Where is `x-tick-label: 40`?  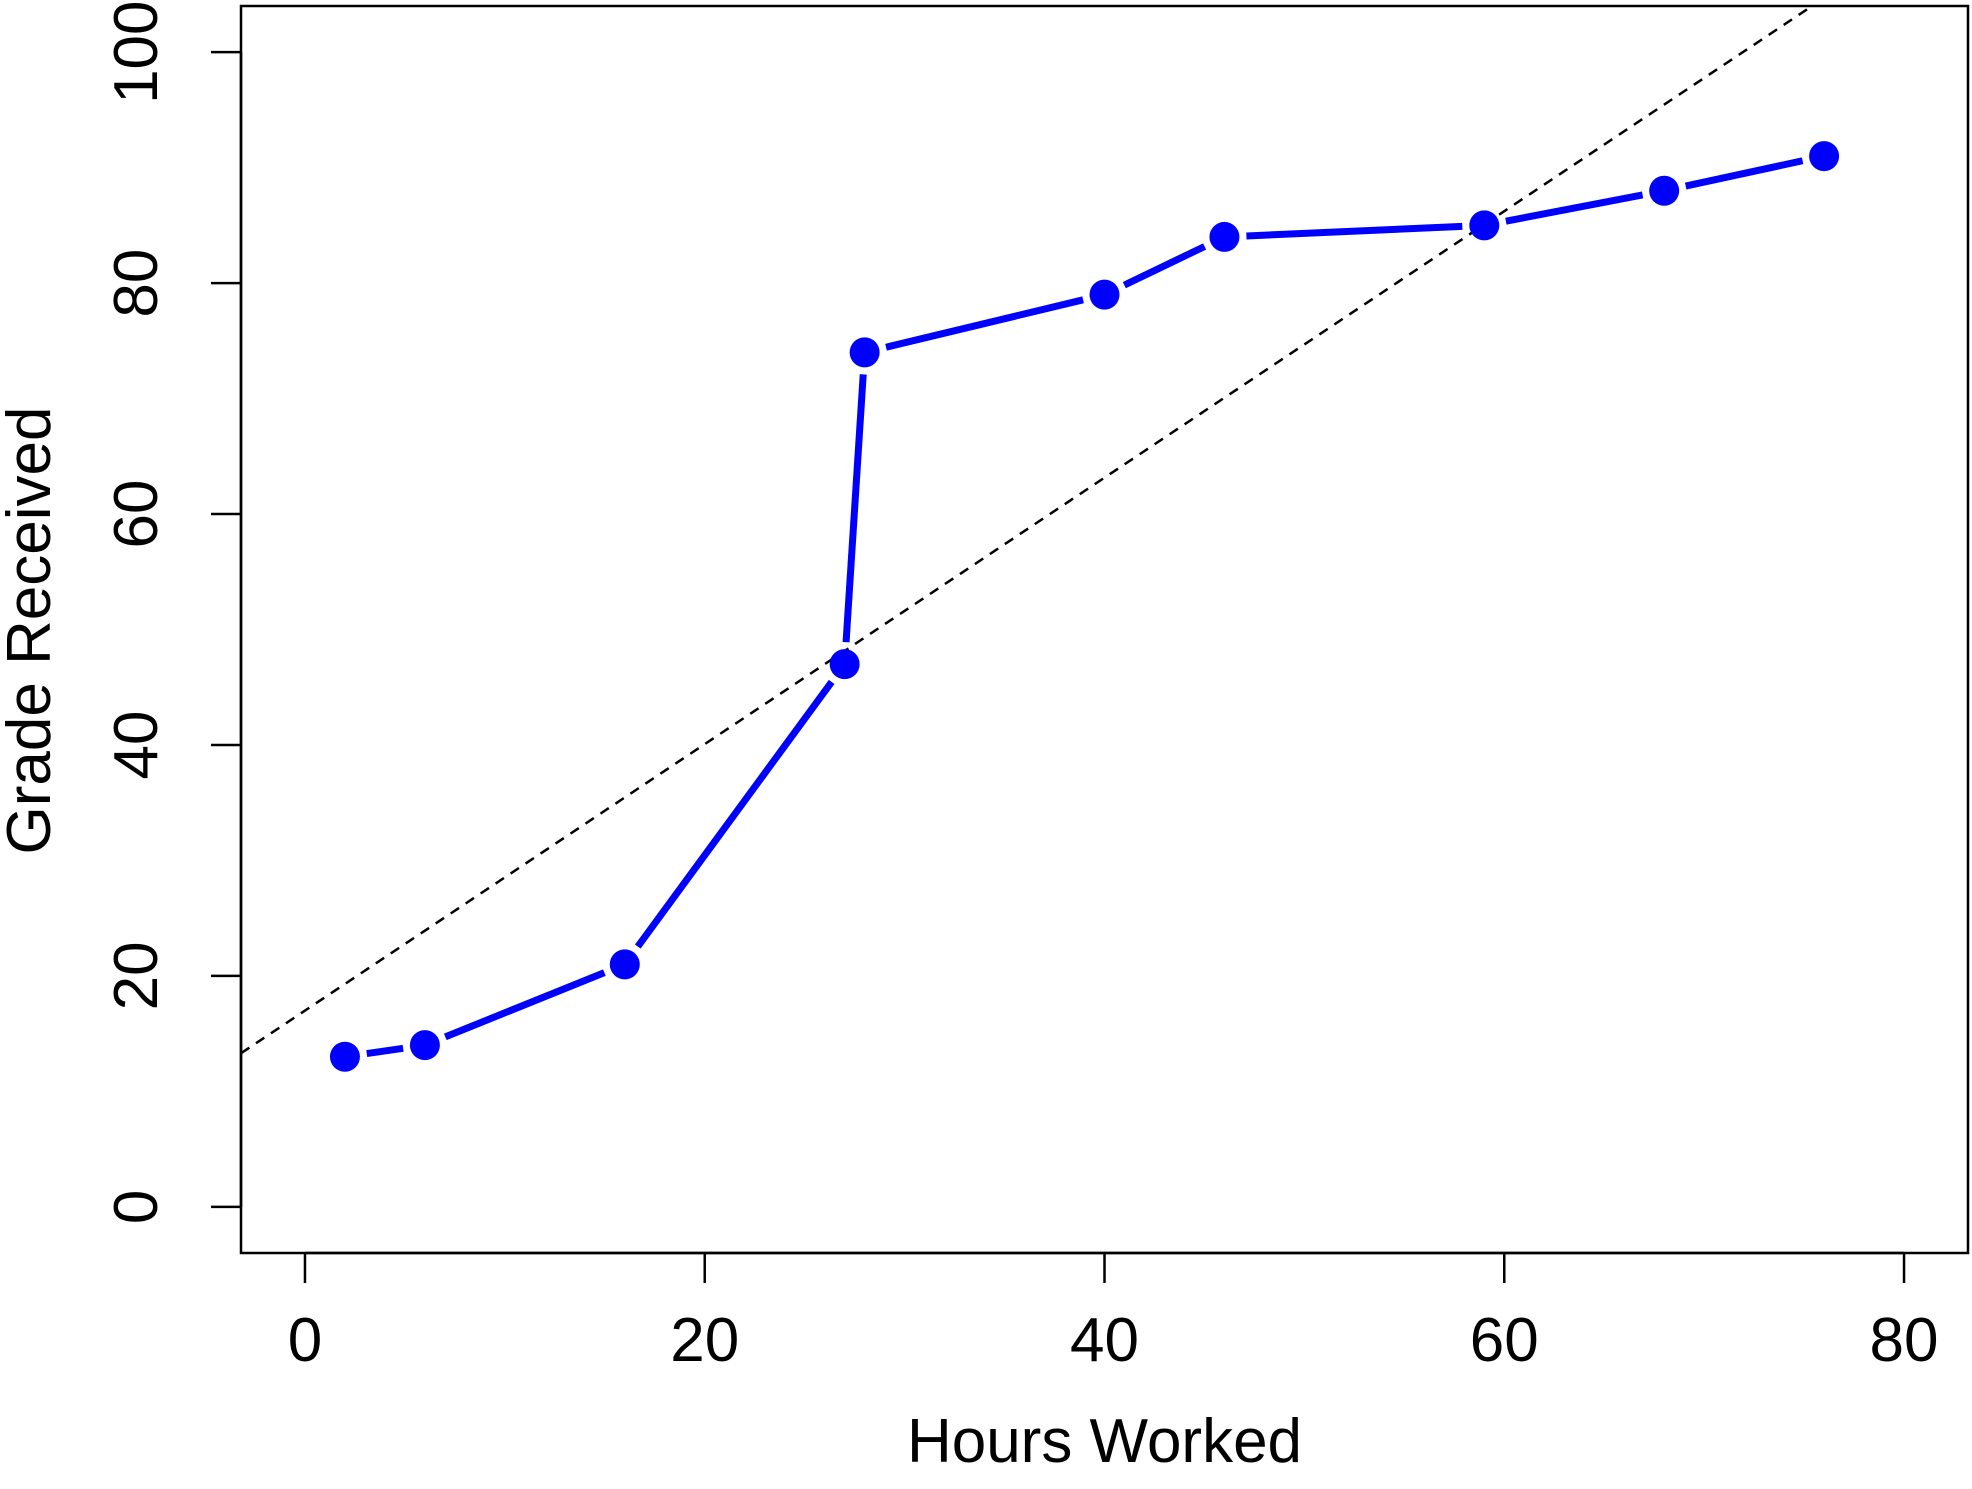
x-tick-label: 40 is located at coordinates (1104, 1340).